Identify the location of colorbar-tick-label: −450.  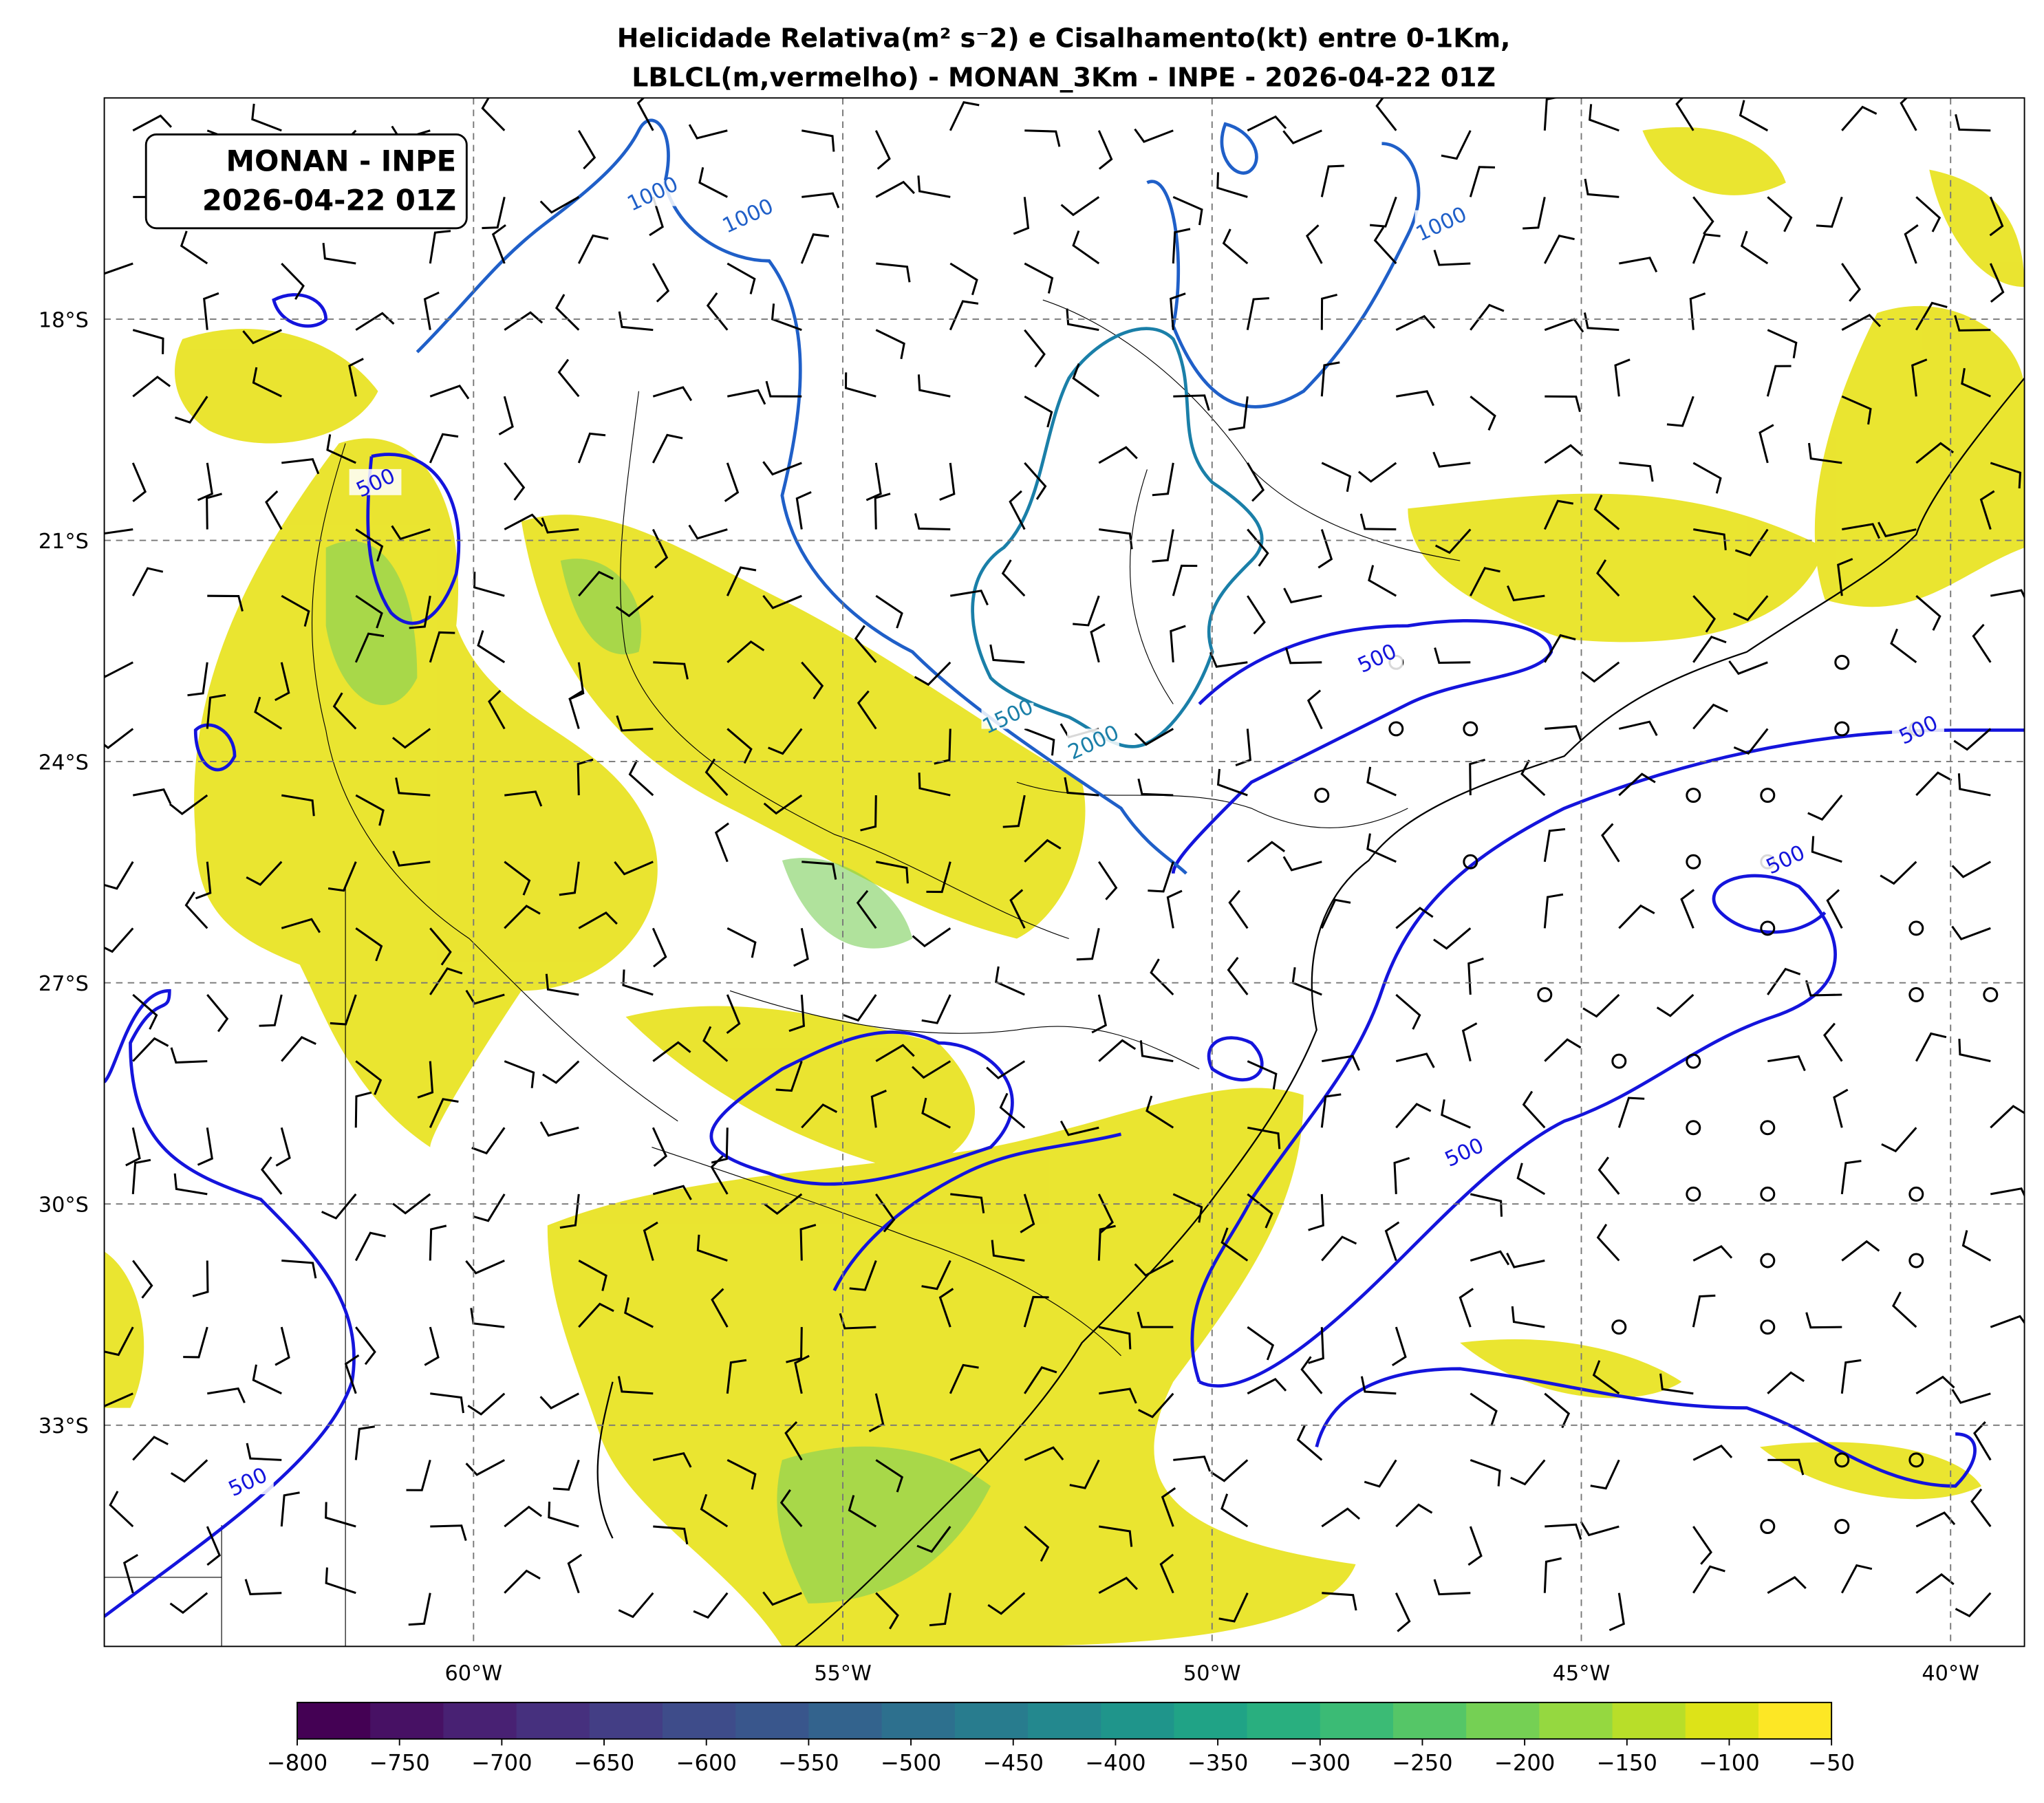
(1013, 1762).